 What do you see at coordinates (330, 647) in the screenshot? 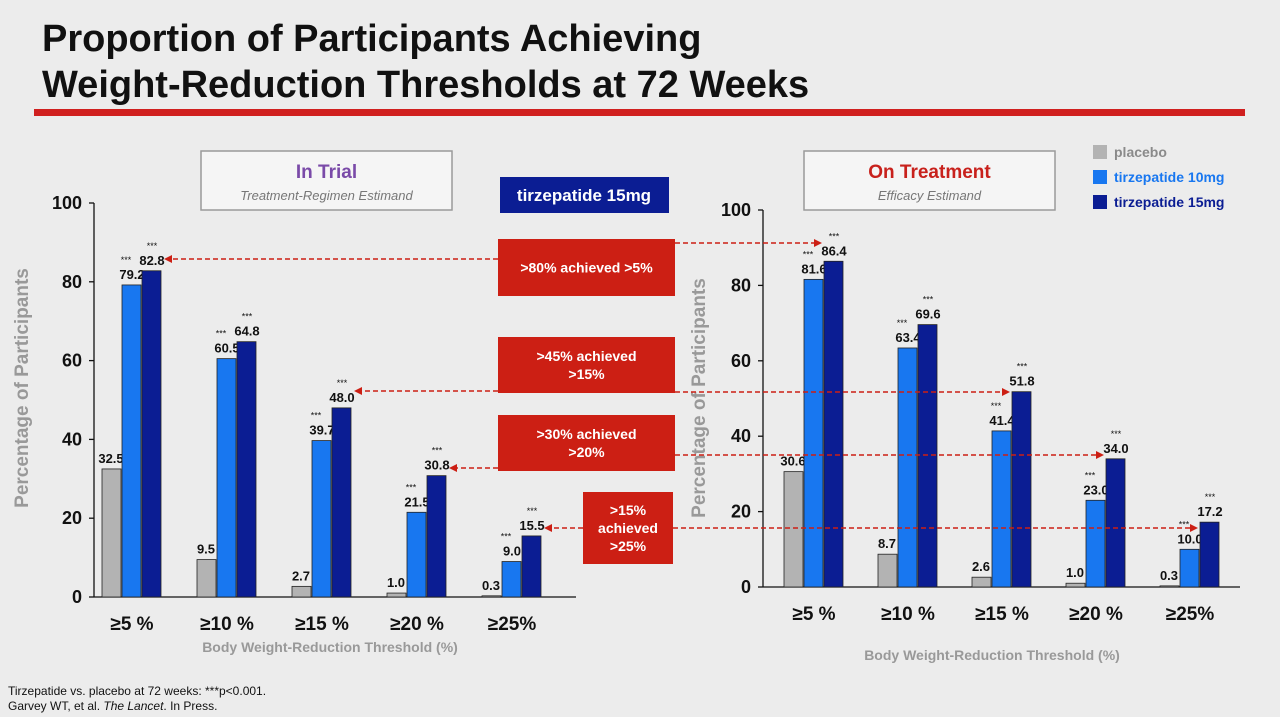
I see `x-axis-label: Body Weight-Reduction Threshold (%)` at bounding box center [330, 647].